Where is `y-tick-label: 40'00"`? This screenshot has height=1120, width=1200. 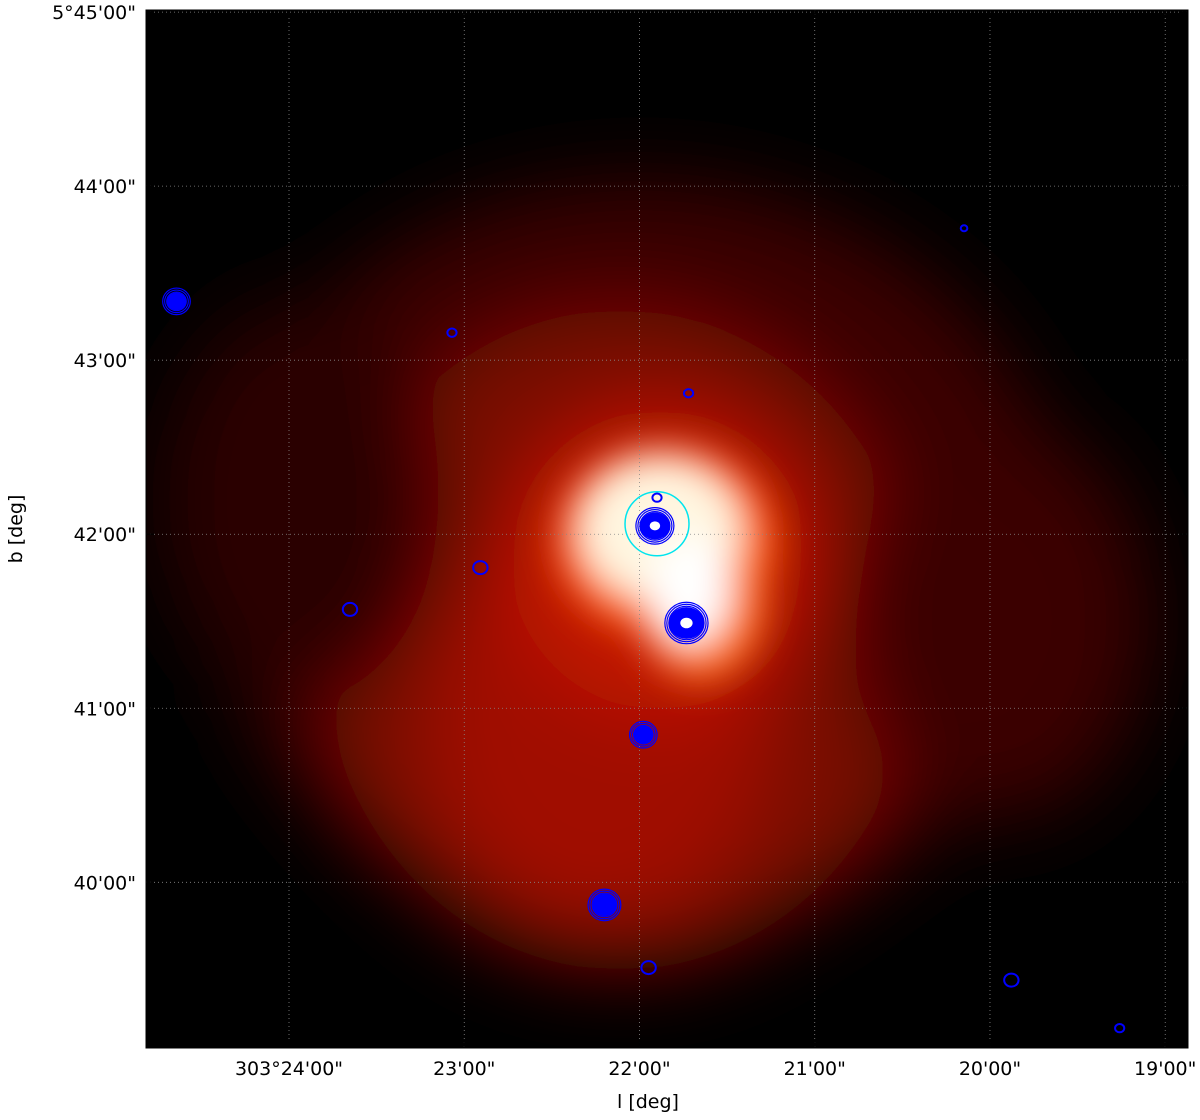
y-tick-label: 40'00" is located at coordinates (105, 883).